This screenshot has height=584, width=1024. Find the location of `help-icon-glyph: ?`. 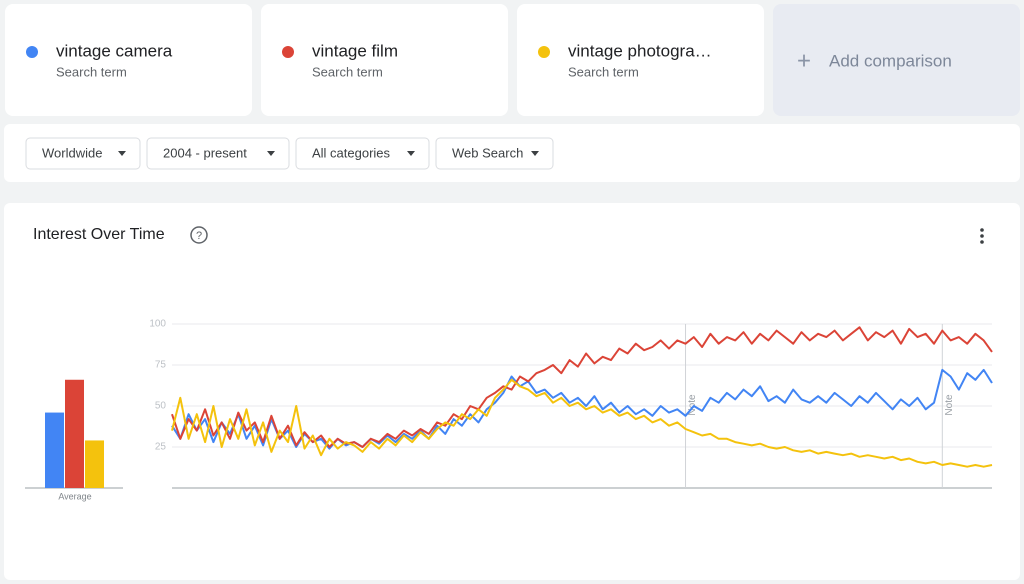

help-icon-glyph: ? is located at coordinates (199, 236).